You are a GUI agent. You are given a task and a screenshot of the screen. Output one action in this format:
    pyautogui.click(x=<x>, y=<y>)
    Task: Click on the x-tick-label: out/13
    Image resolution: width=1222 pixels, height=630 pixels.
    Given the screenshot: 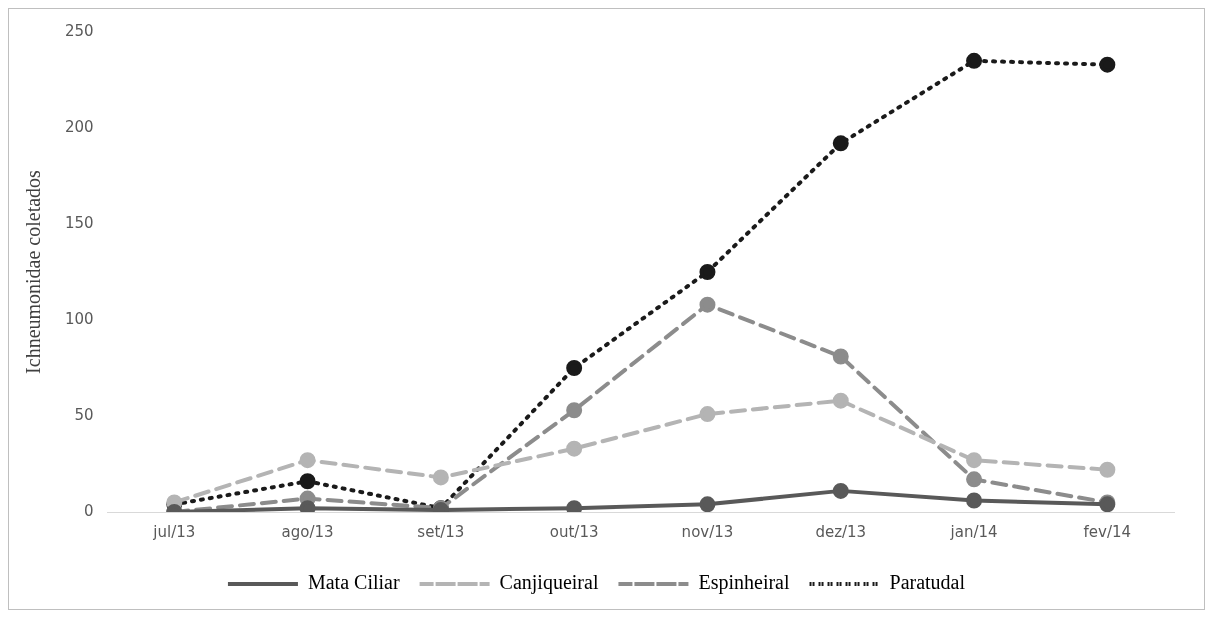 What is the action you would take?
    pyautogui.click(x=574, y=531)
    